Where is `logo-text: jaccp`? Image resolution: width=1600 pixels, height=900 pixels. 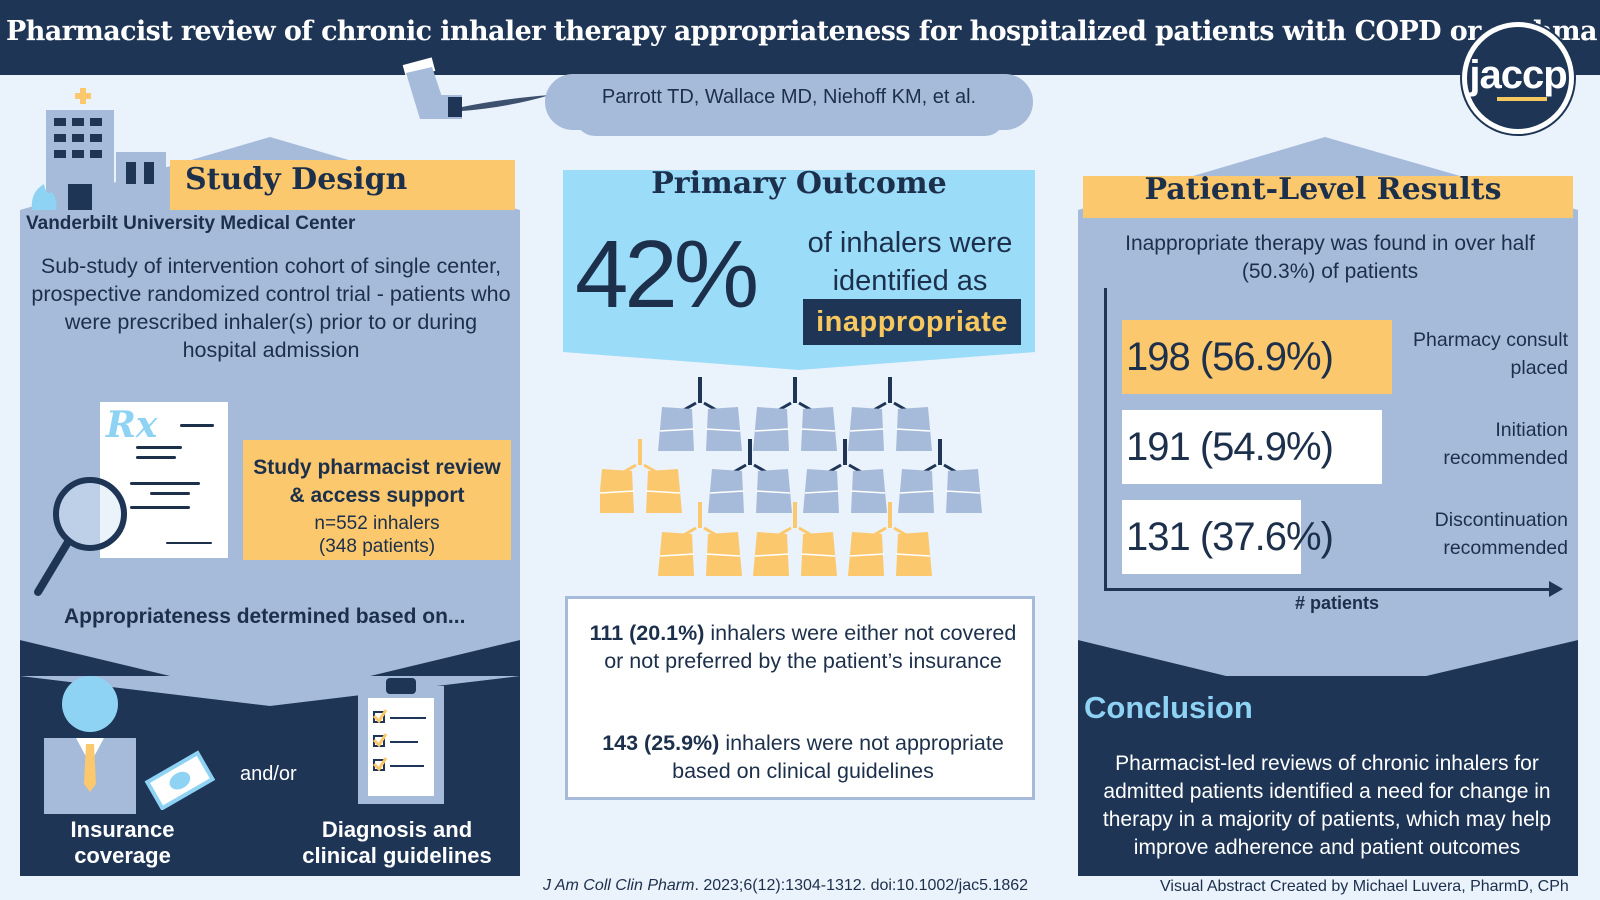 logo-text: jaccp is located at coordinates (1518, 75).